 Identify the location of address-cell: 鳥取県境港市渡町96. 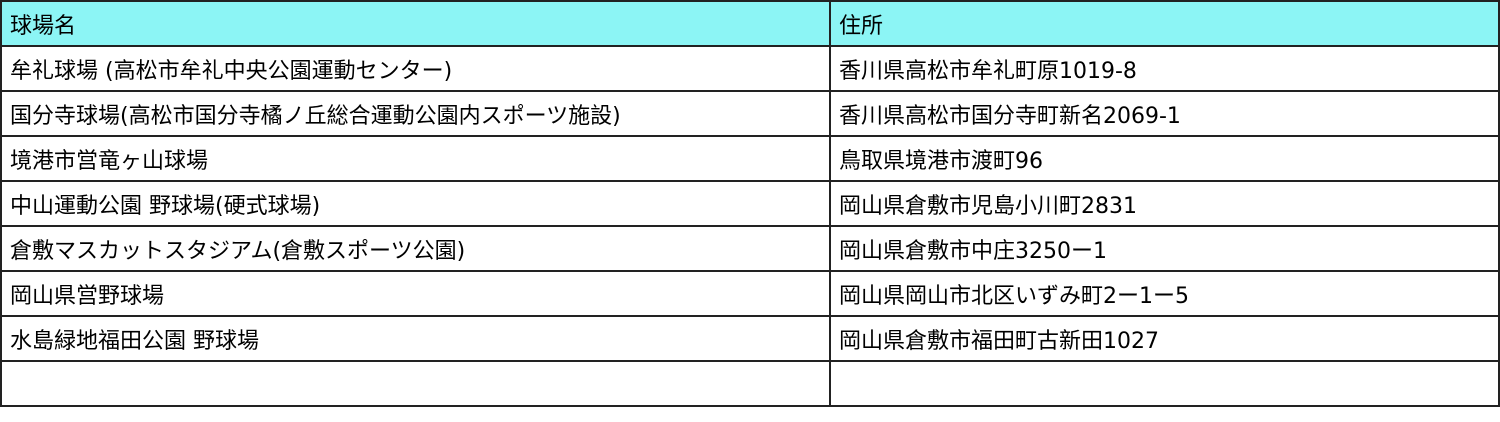
(1164, 158).